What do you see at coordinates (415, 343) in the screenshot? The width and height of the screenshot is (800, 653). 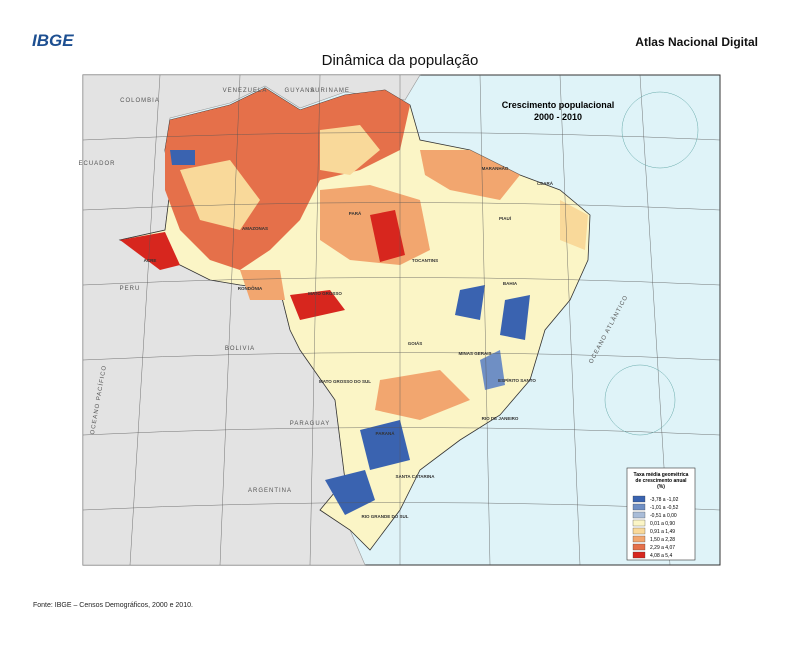 I see `state-label: GOIÁS` at bounding box center [415, 343].